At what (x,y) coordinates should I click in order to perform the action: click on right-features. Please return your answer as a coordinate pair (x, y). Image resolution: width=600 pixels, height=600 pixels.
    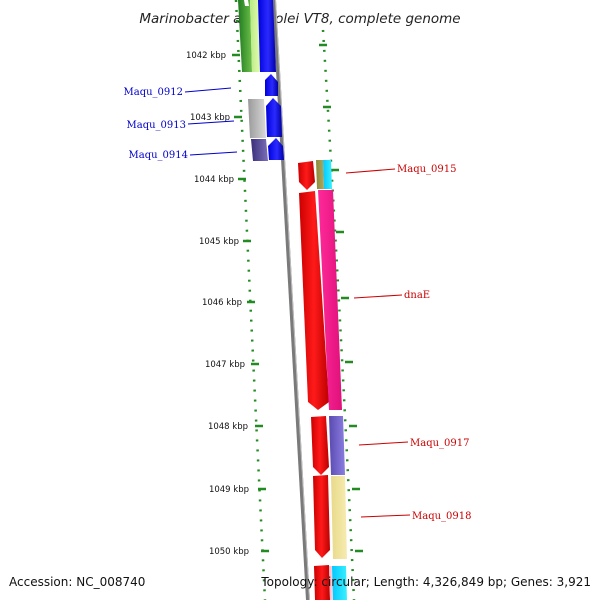
    Looking at the image, I should click on (322, 380).